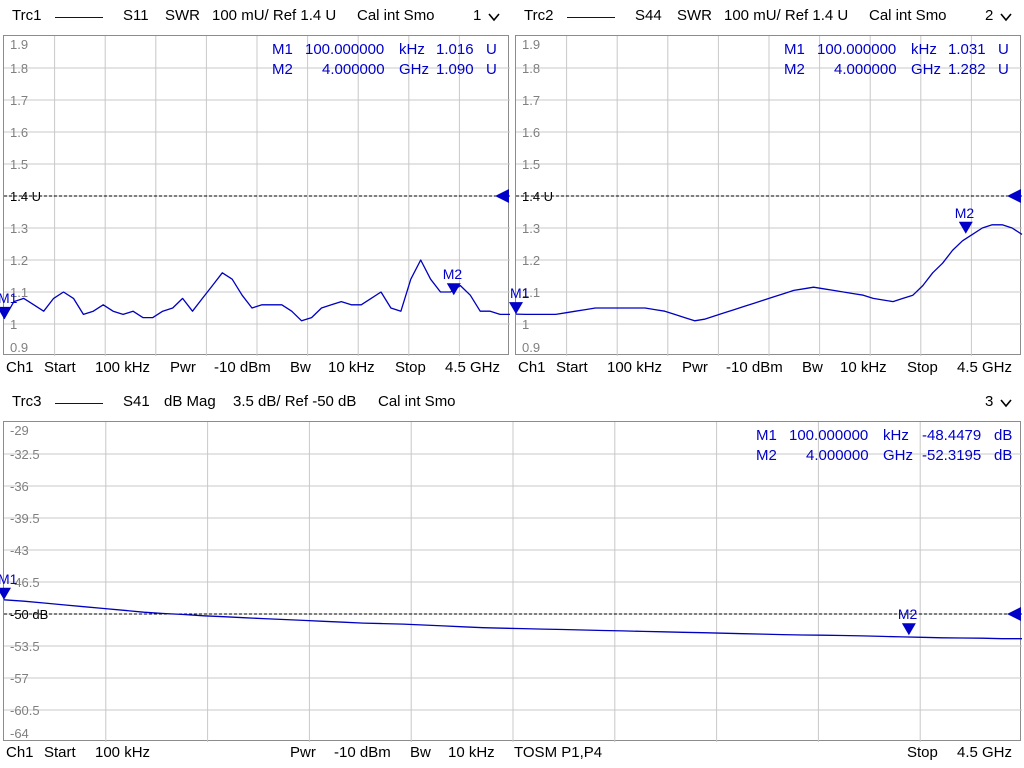  I want to click on reference-level-arrow-icon, so click(502, 196).